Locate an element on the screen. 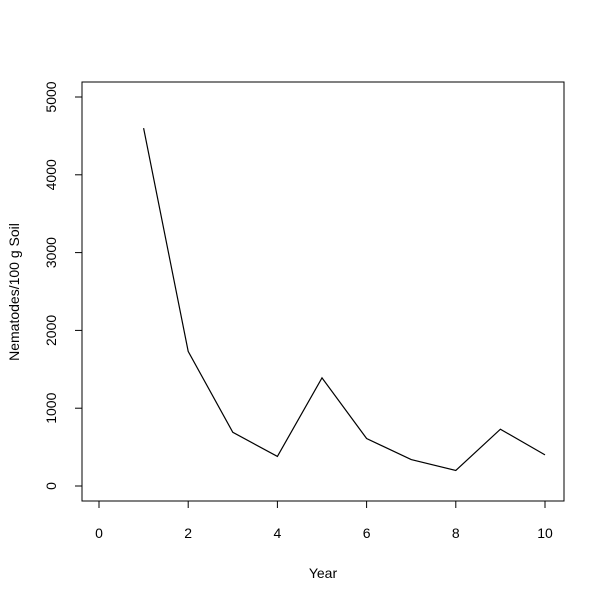 The width and height of the screenshot is (606, 603). x-tick-label-8: 8 is located at coordinates (456, 533).